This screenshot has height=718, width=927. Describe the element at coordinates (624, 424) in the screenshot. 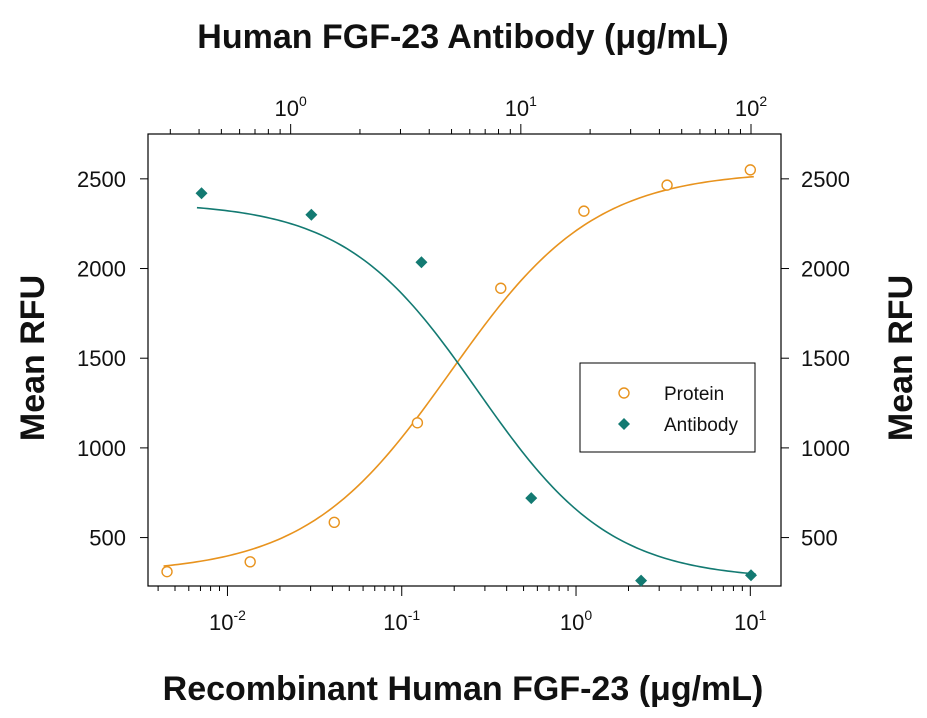

I see `legend-antibody-marker` at that location.